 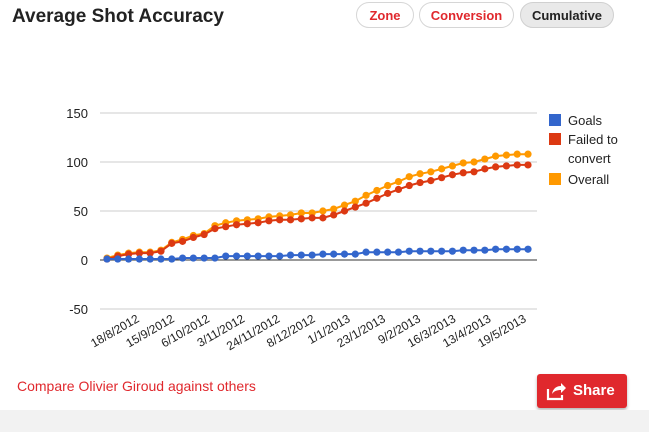 What do you see at coordinates (593, 139) in the screenshot?
I see `legend-label: Failed to` at bounding box center [593, 139].